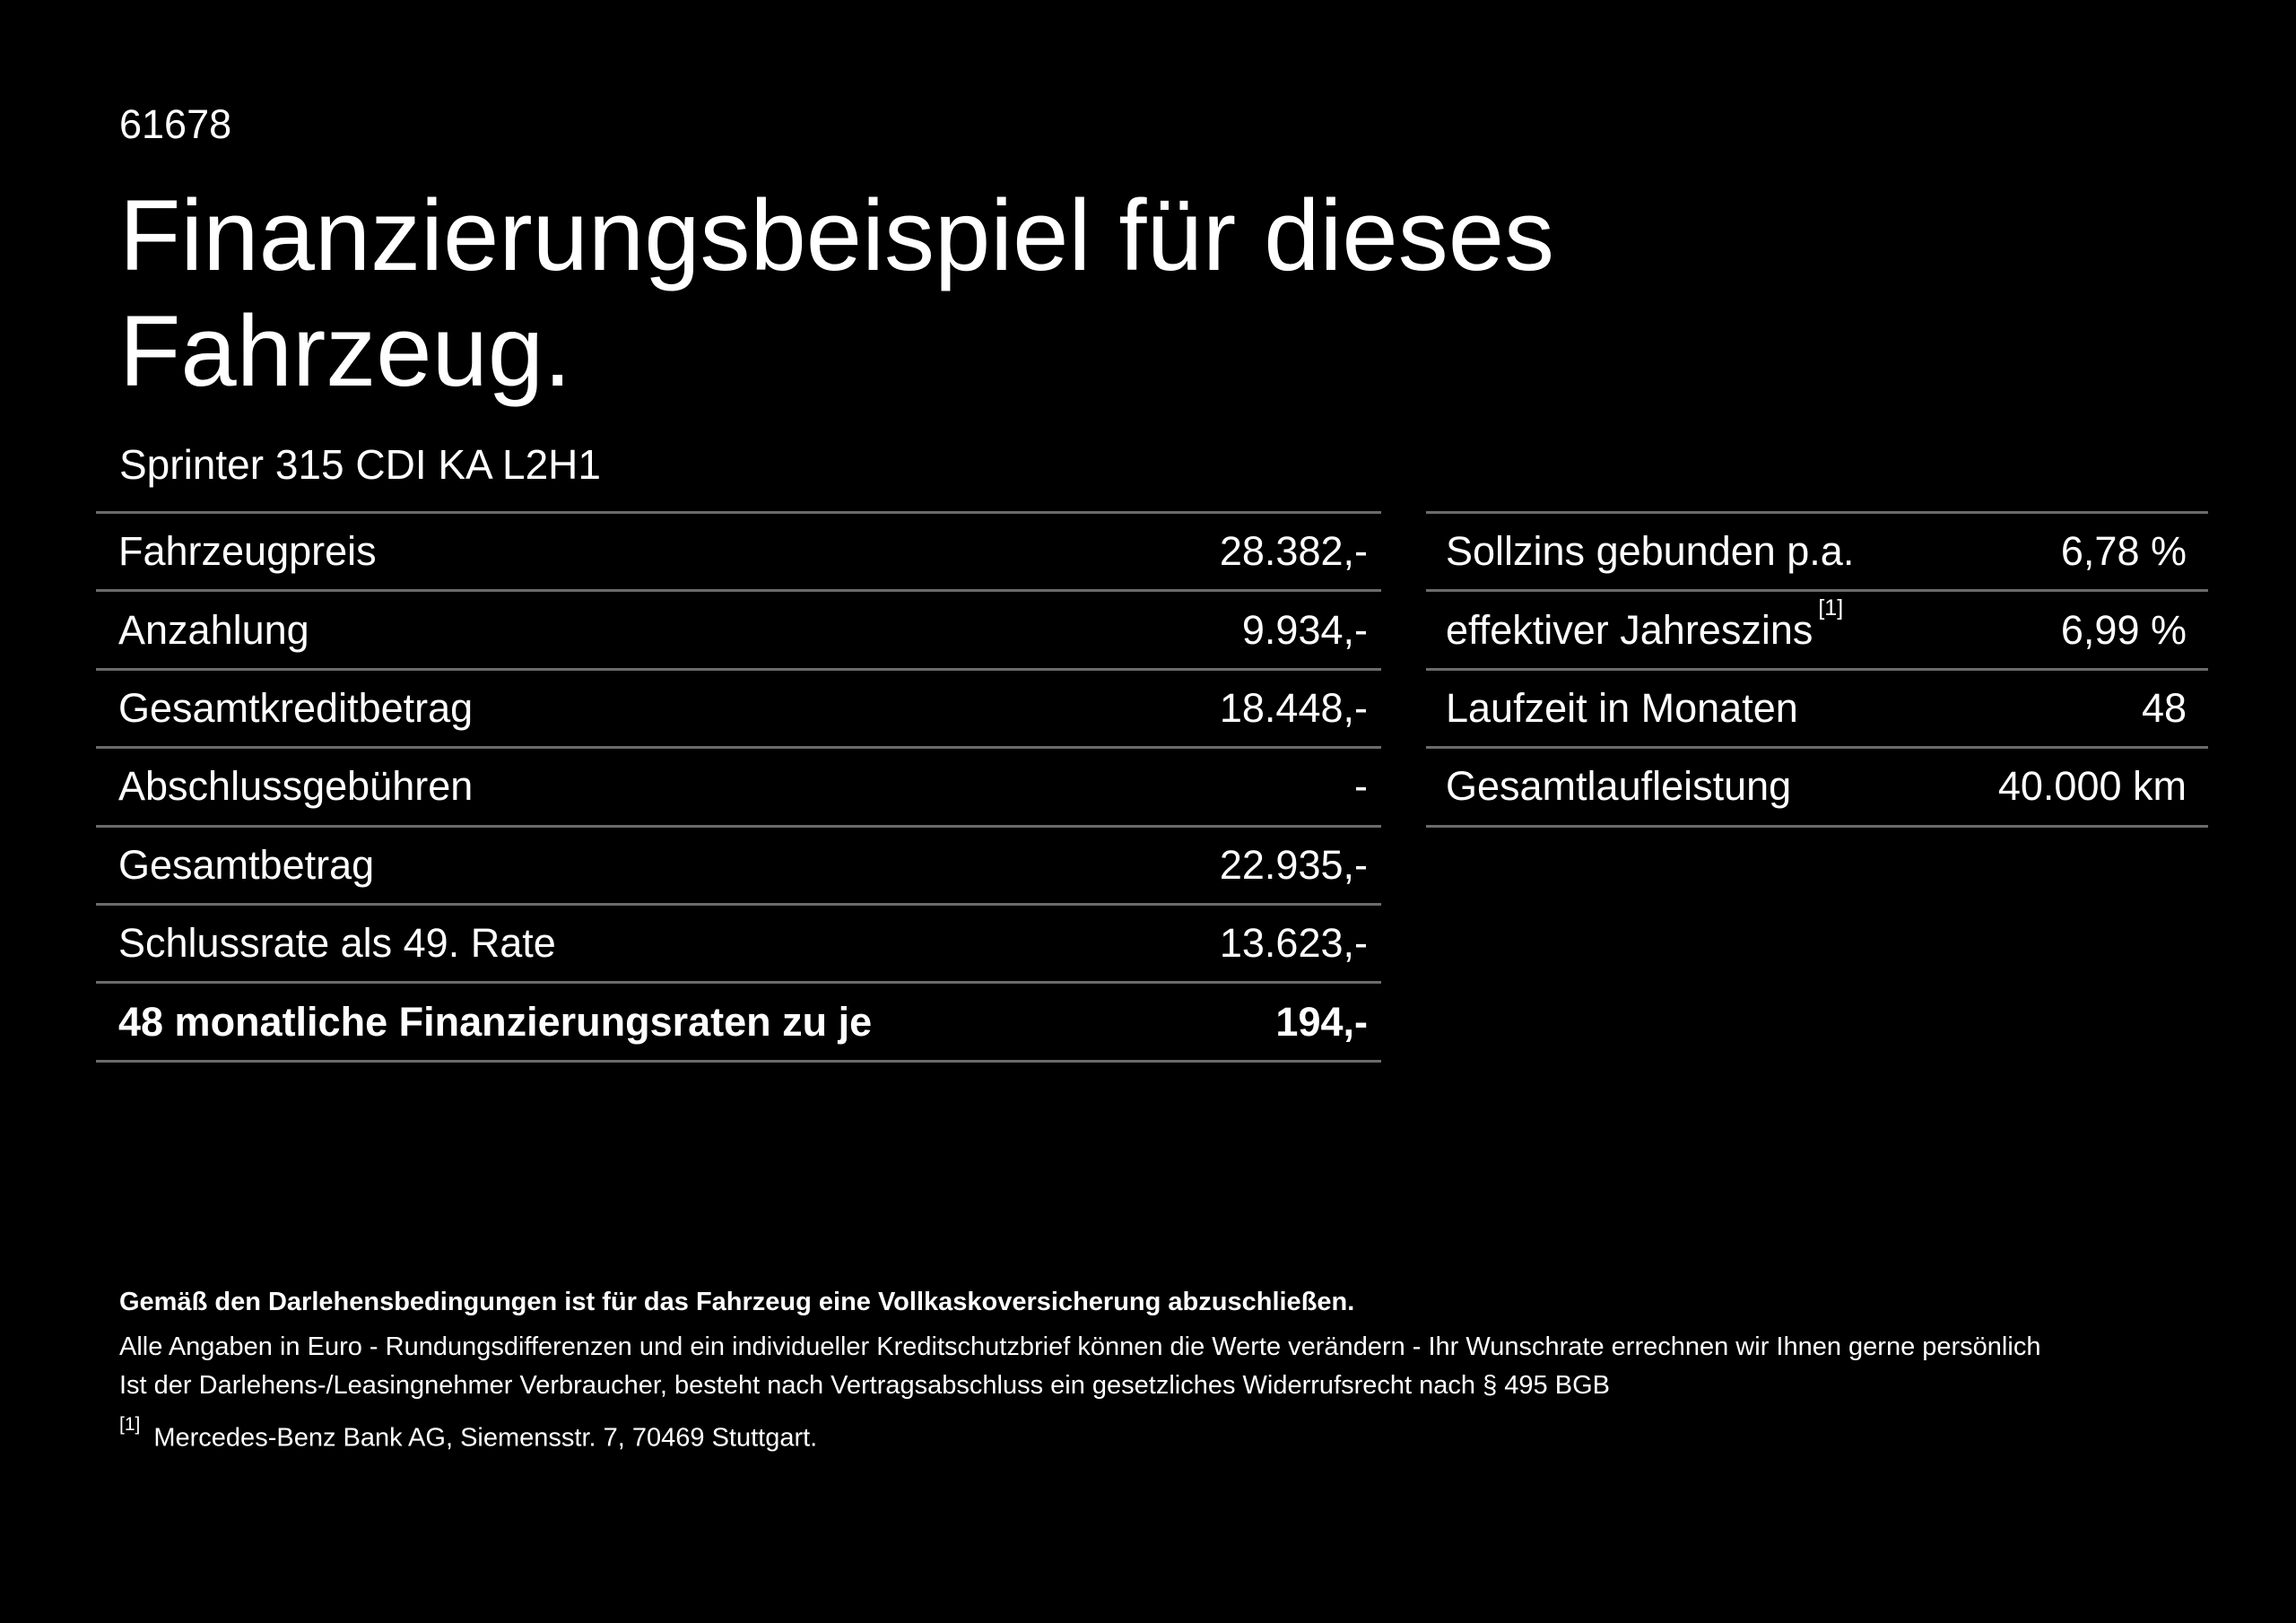 Image resolution: width=2296 pixels, height=1623 pixels. What do you see at coordinates (836, 235) in the screenshot?
I see `page-title-line1: Finanzierungsbeispiel für dieses` at bounding box center [836, 235].